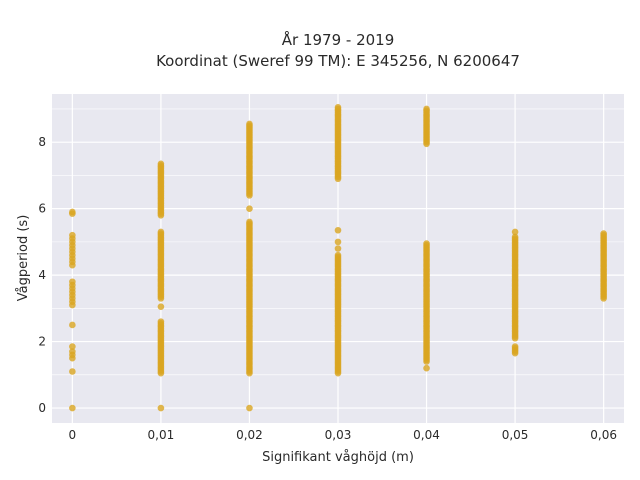  What do you see at coordinates (249, 435) in the screenshot?
I see `x-tick-label: 0,02` at bounding box center [249, 435].